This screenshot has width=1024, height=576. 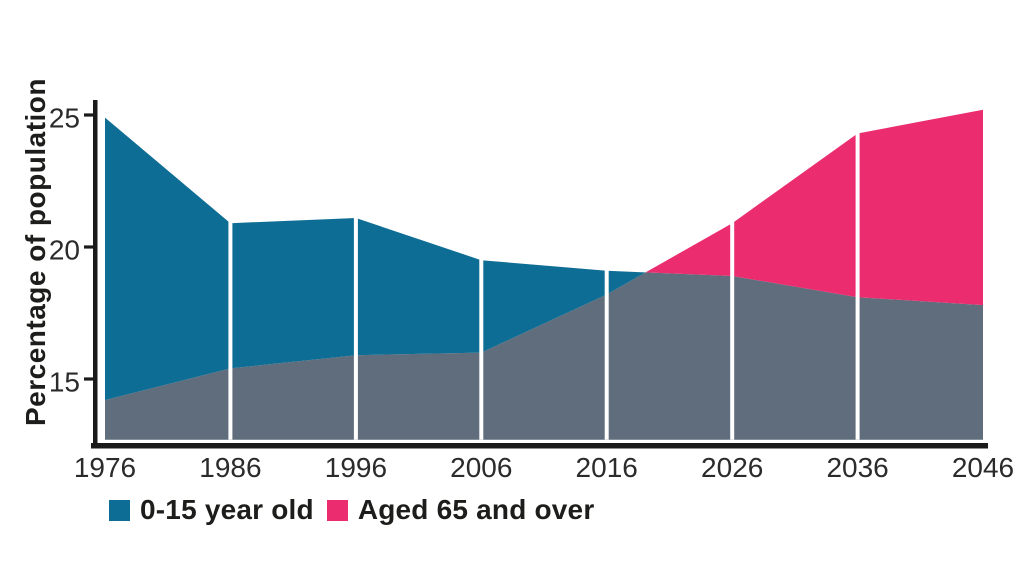 What do you see at coordinates (227, 509) in the screenshot?
I see `legend-label-0-15: 0-15 year old` at bounding box center [227, 509].